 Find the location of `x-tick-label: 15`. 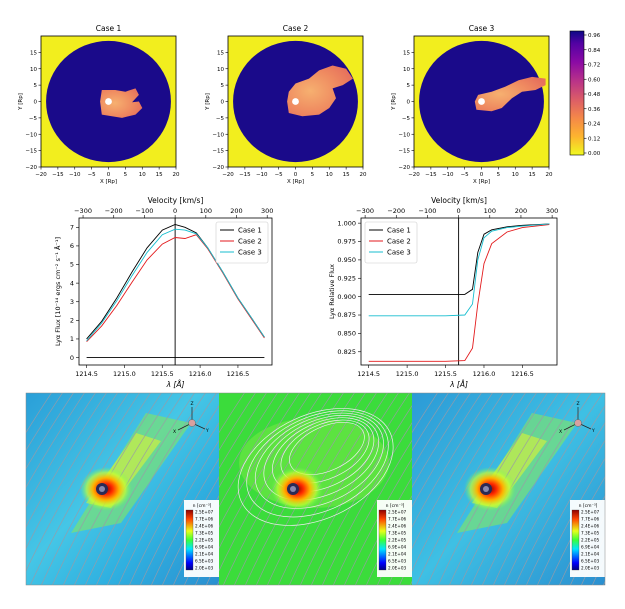

x-tick-label: 15 is located at coordinates (159, 175).